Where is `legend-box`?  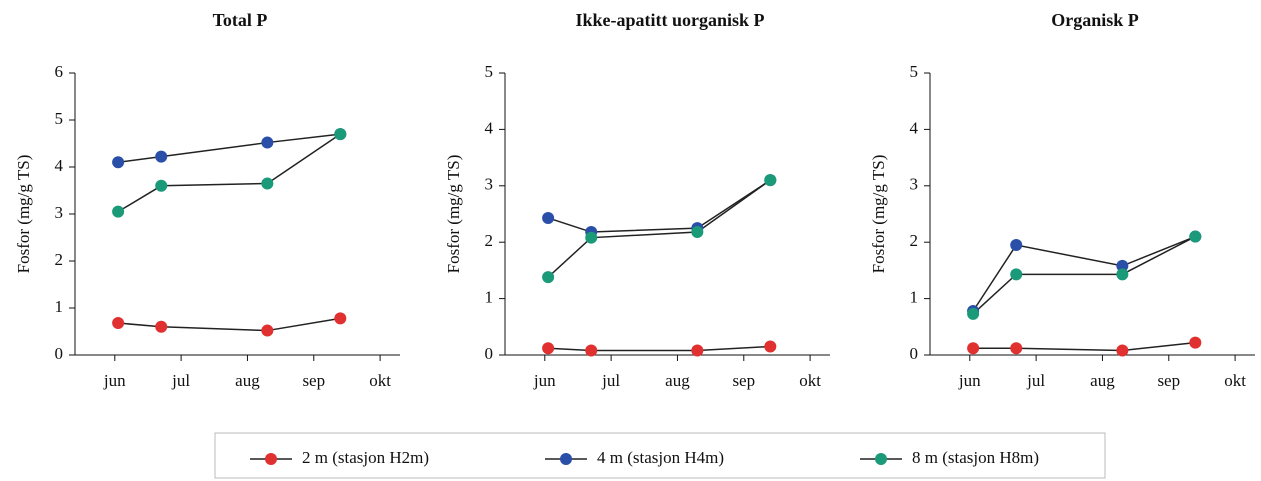
legend-box is located at coordinates (660, 455).